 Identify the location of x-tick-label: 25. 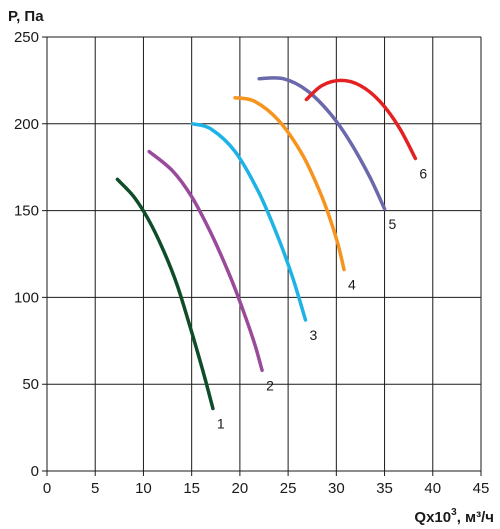
(288, 488).